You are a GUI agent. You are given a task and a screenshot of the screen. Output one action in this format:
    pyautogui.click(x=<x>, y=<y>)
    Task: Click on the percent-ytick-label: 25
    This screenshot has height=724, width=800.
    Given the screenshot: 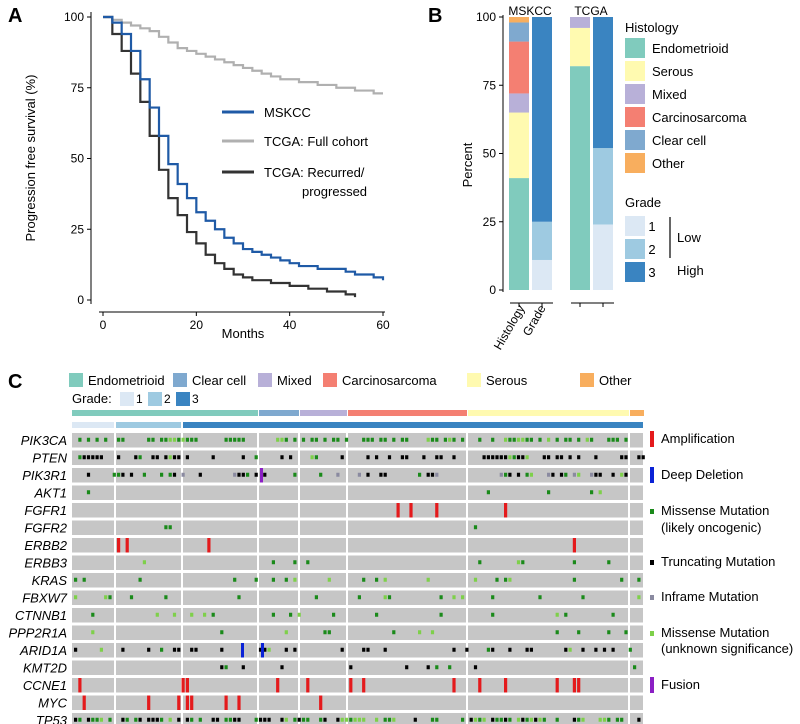 What is the action you would take?
    pyautogui.click(x=490, y=222)
    